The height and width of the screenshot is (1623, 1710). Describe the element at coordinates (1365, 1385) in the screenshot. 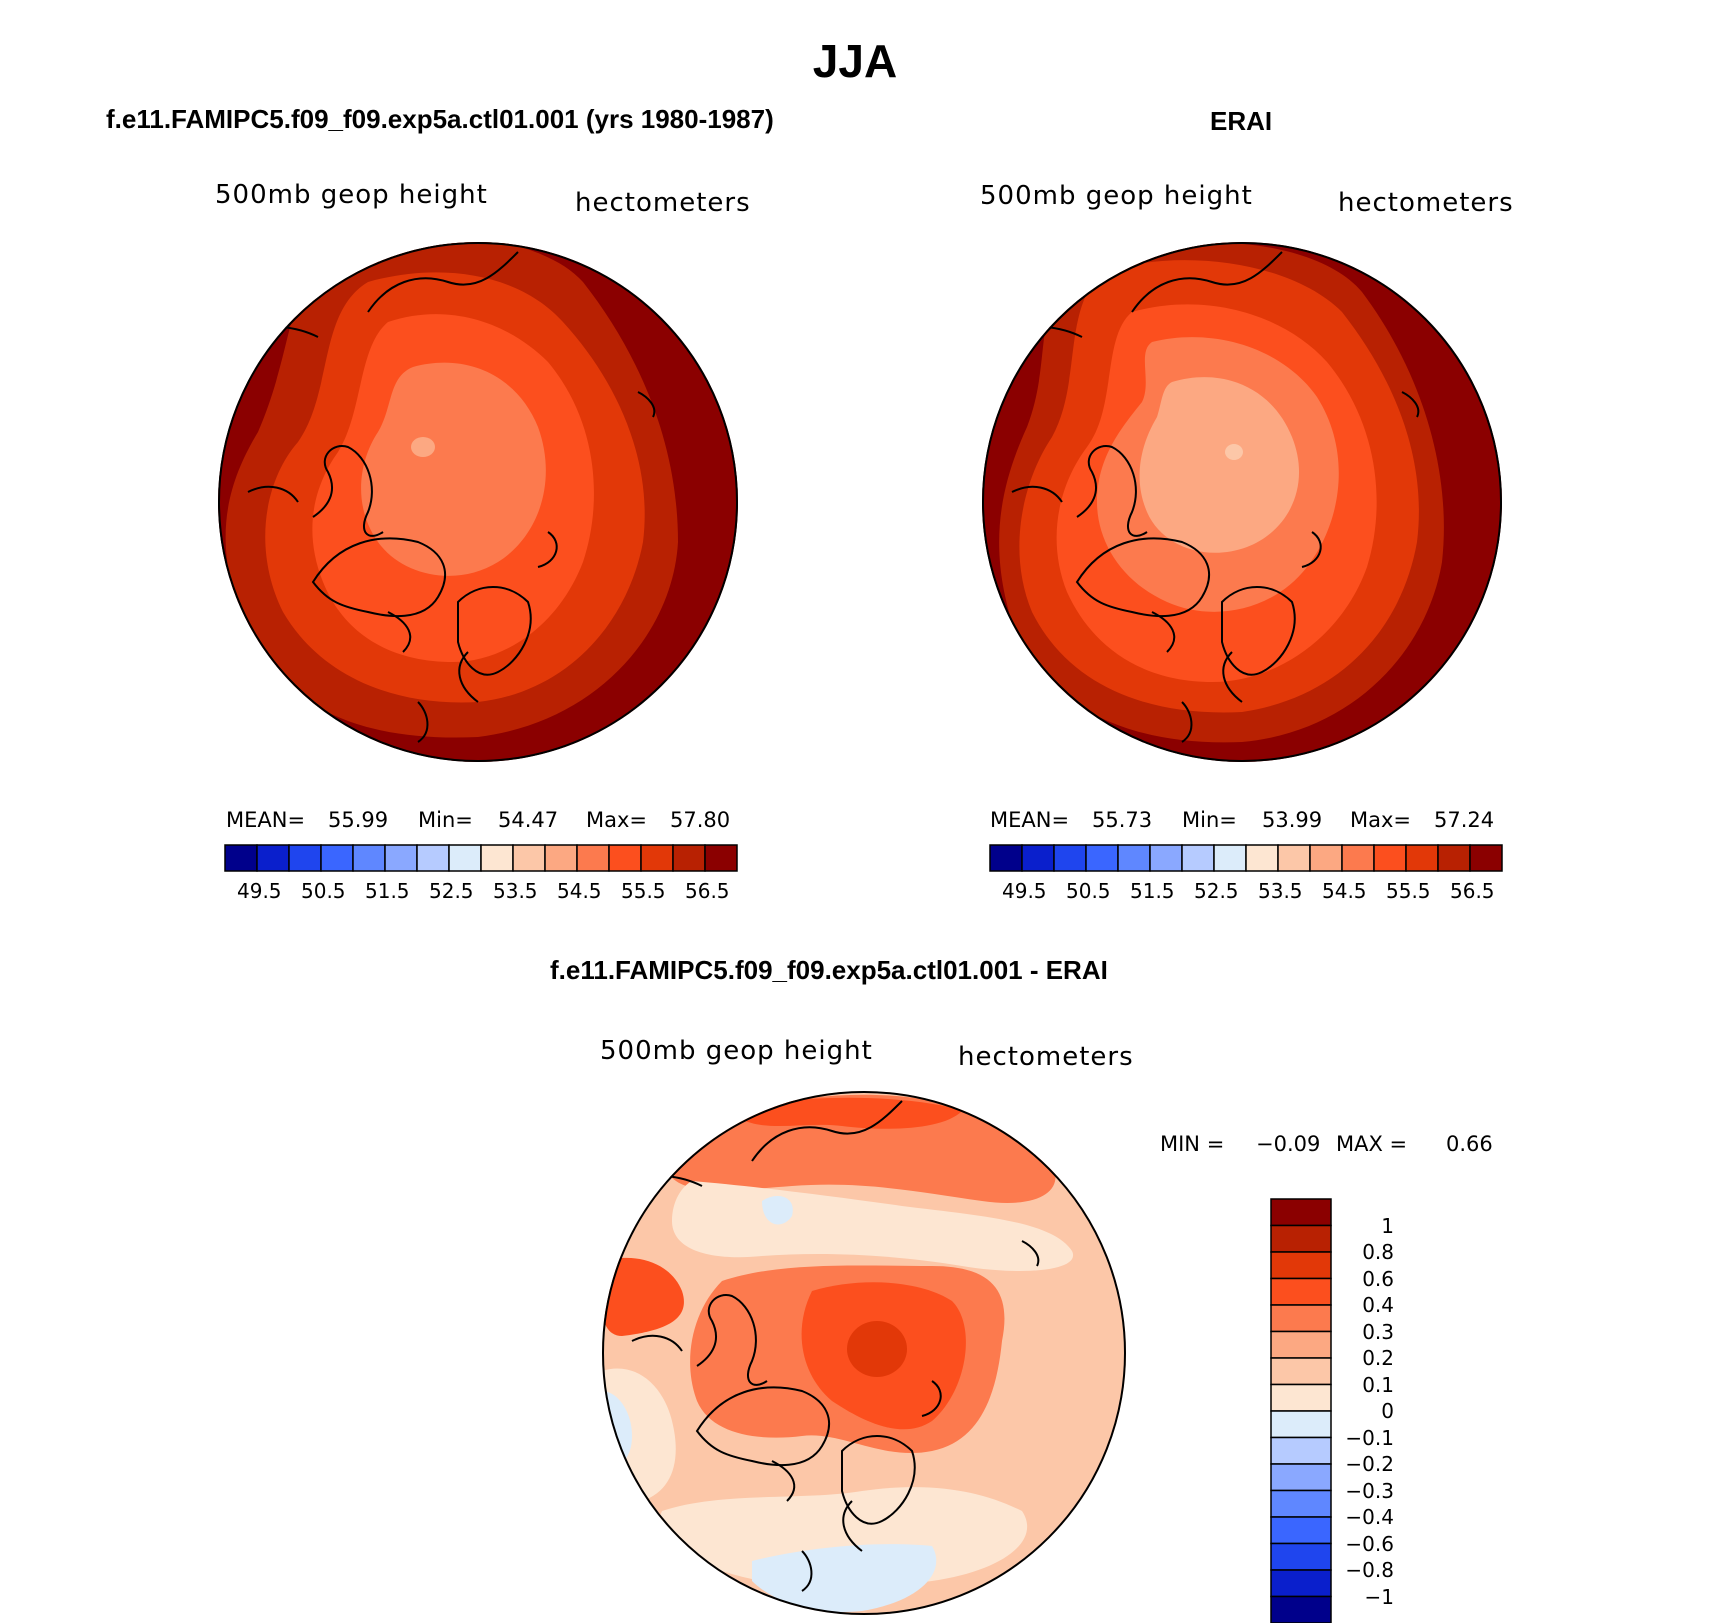

I see `colorbar-tick-label: 0.1` at that location.